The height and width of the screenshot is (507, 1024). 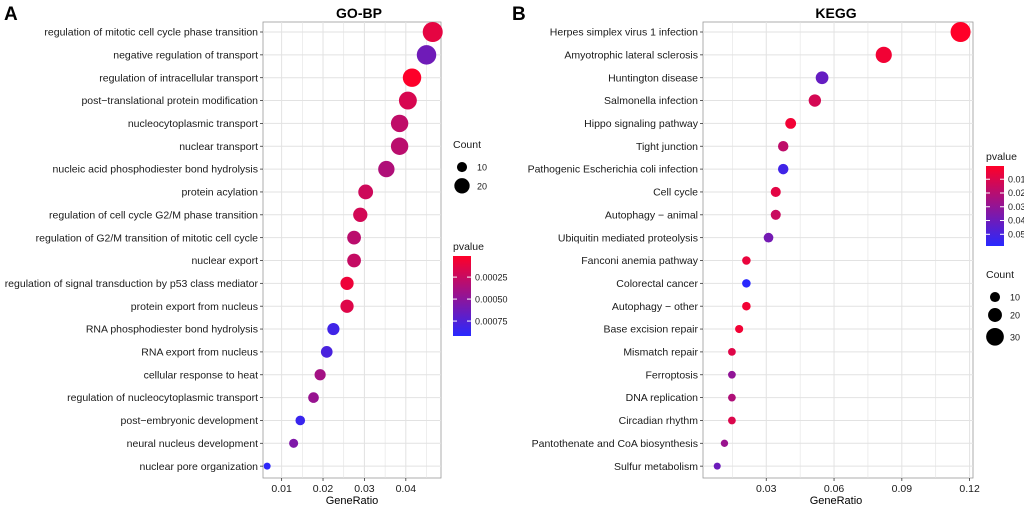 What do you see at coordinates (746, 306) in the screenshot?
I see `data-point-autophagy-other` at bounding box center [746, 306].